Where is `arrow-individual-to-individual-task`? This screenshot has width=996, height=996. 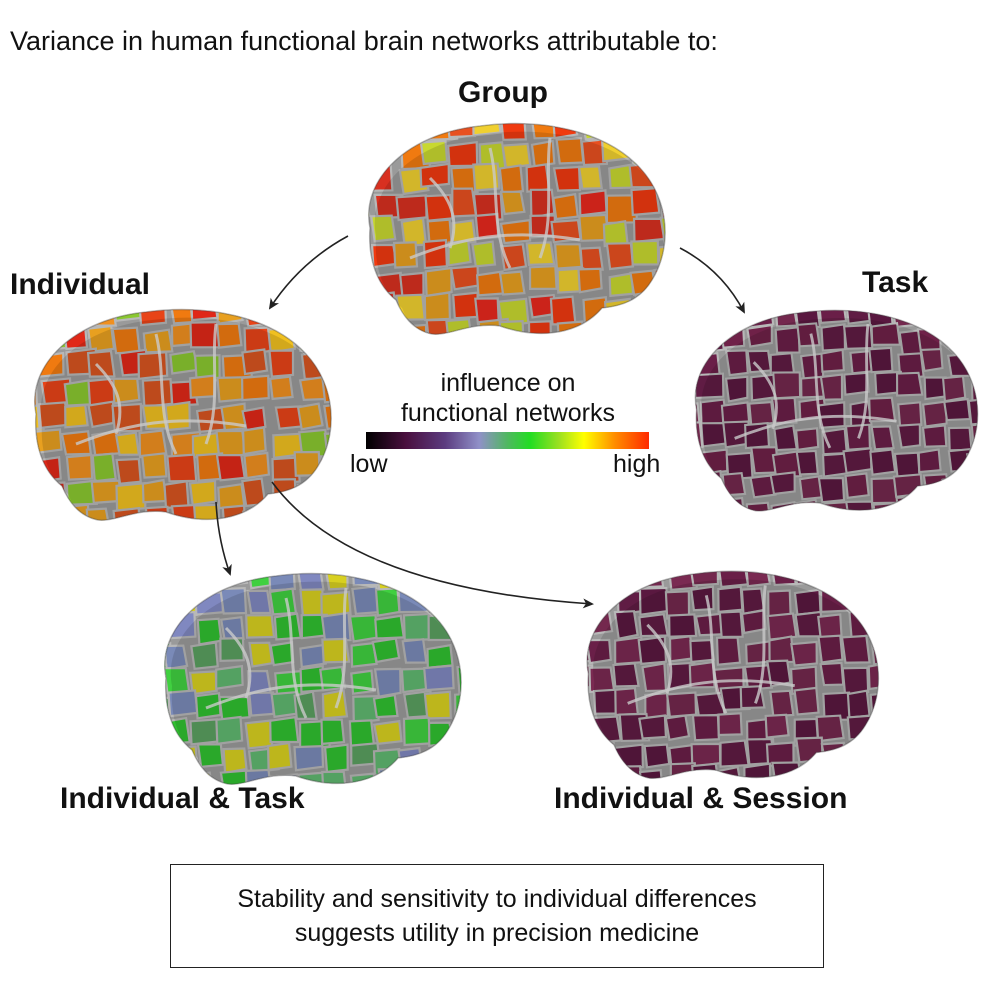
arrow-individual-to-individual-task is located at coordinates (223, 538).